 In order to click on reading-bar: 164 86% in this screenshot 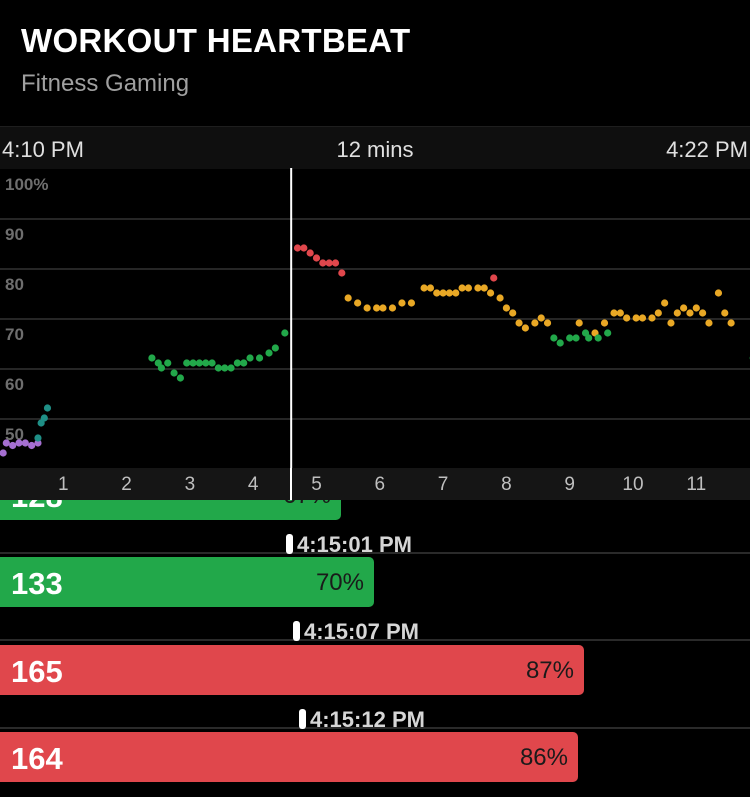, I will do `click(289, 757)`.